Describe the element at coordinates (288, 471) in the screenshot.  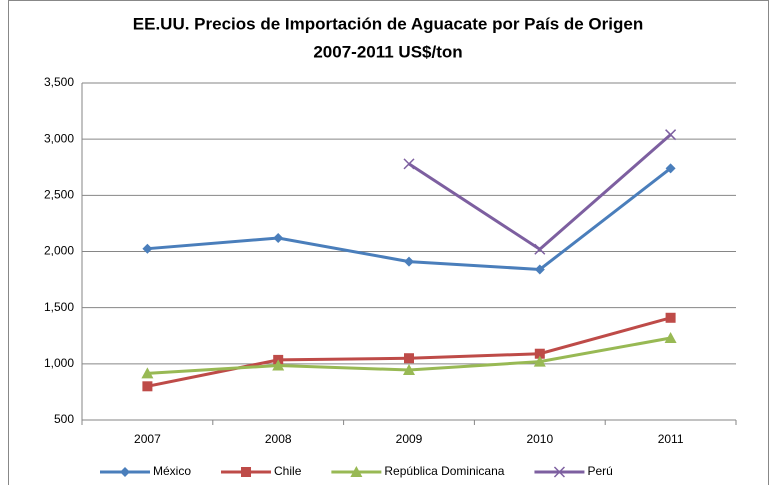
I see `legend-label: Chile` at that location.